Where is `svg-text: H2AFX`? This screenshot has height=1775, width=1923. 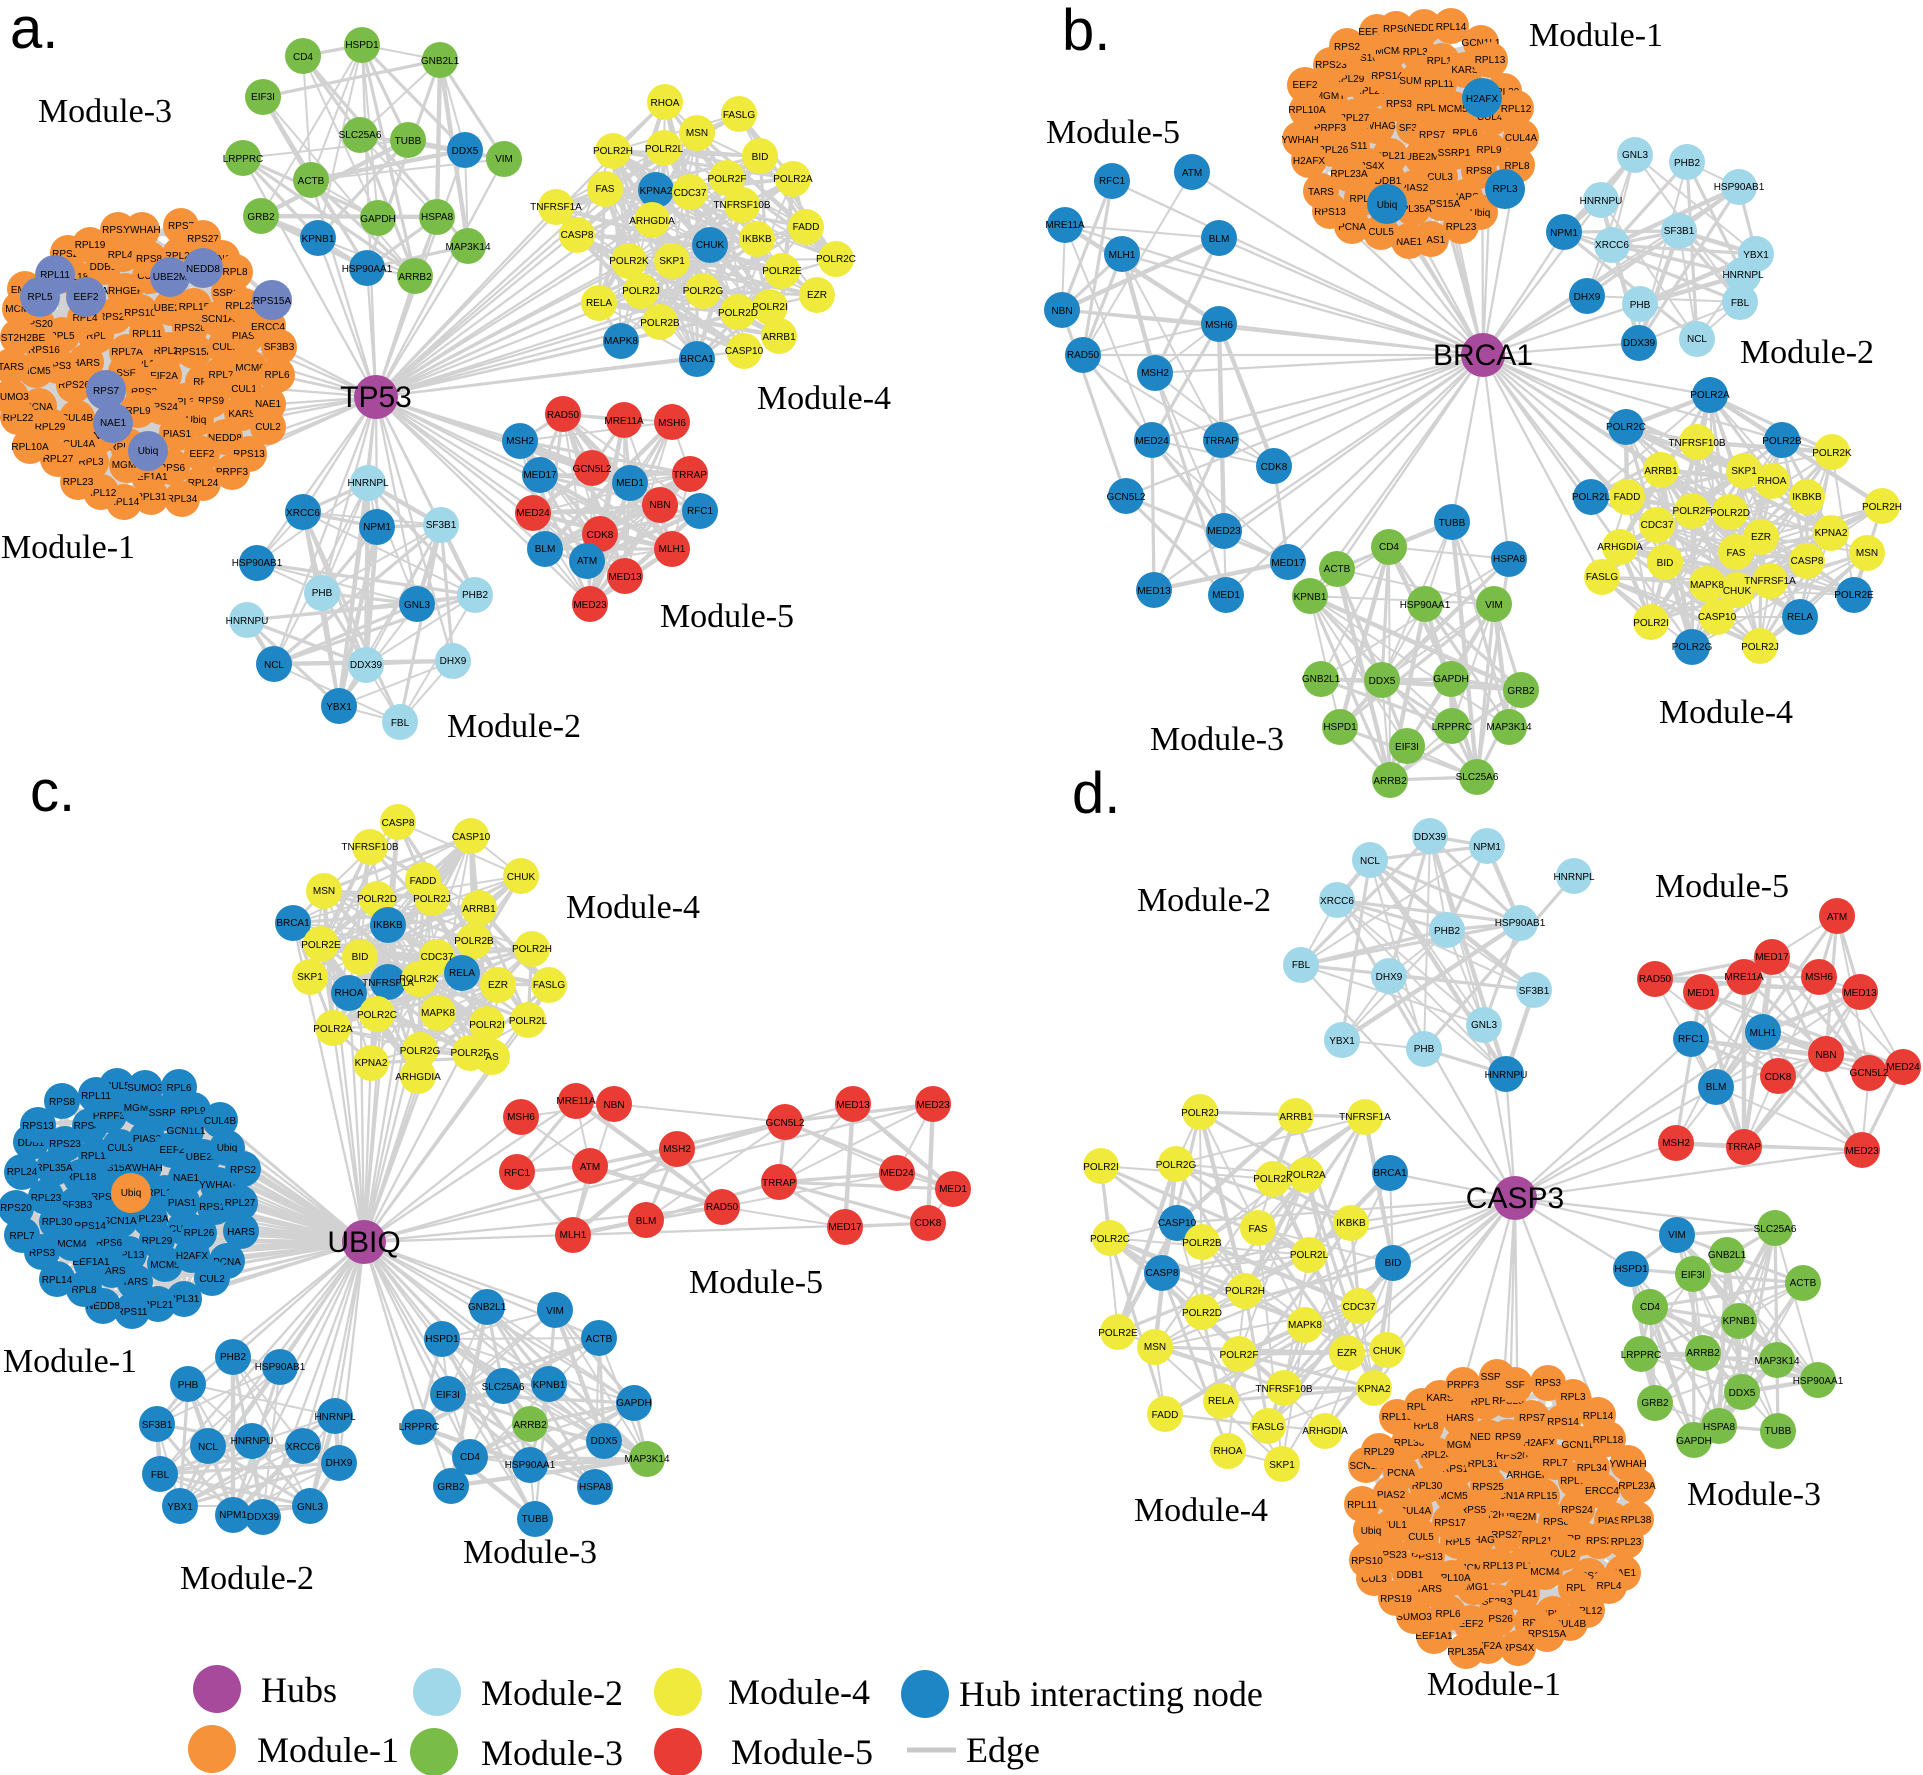 svg-text: H2AFX is located at coordinates (1309, 161).